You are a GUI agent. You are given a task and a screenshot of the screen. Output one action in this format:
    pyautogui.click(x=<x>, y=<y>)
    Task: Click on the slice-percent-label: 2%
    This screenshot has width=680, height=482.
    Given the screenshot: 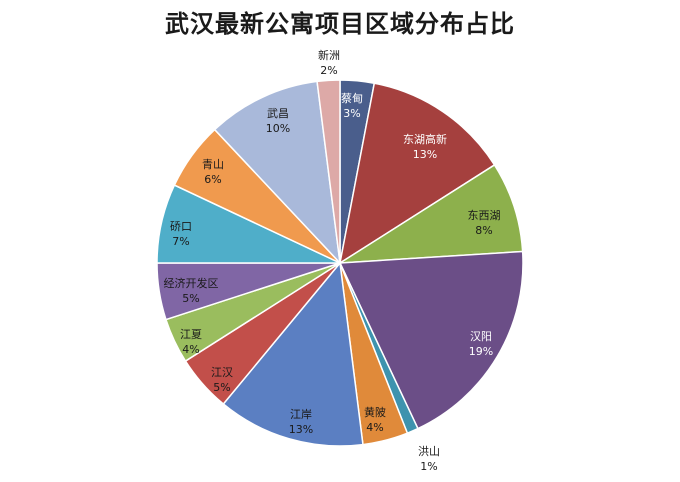 What is the action you would take?
    pyautogui.click(x=328, y=70)
    